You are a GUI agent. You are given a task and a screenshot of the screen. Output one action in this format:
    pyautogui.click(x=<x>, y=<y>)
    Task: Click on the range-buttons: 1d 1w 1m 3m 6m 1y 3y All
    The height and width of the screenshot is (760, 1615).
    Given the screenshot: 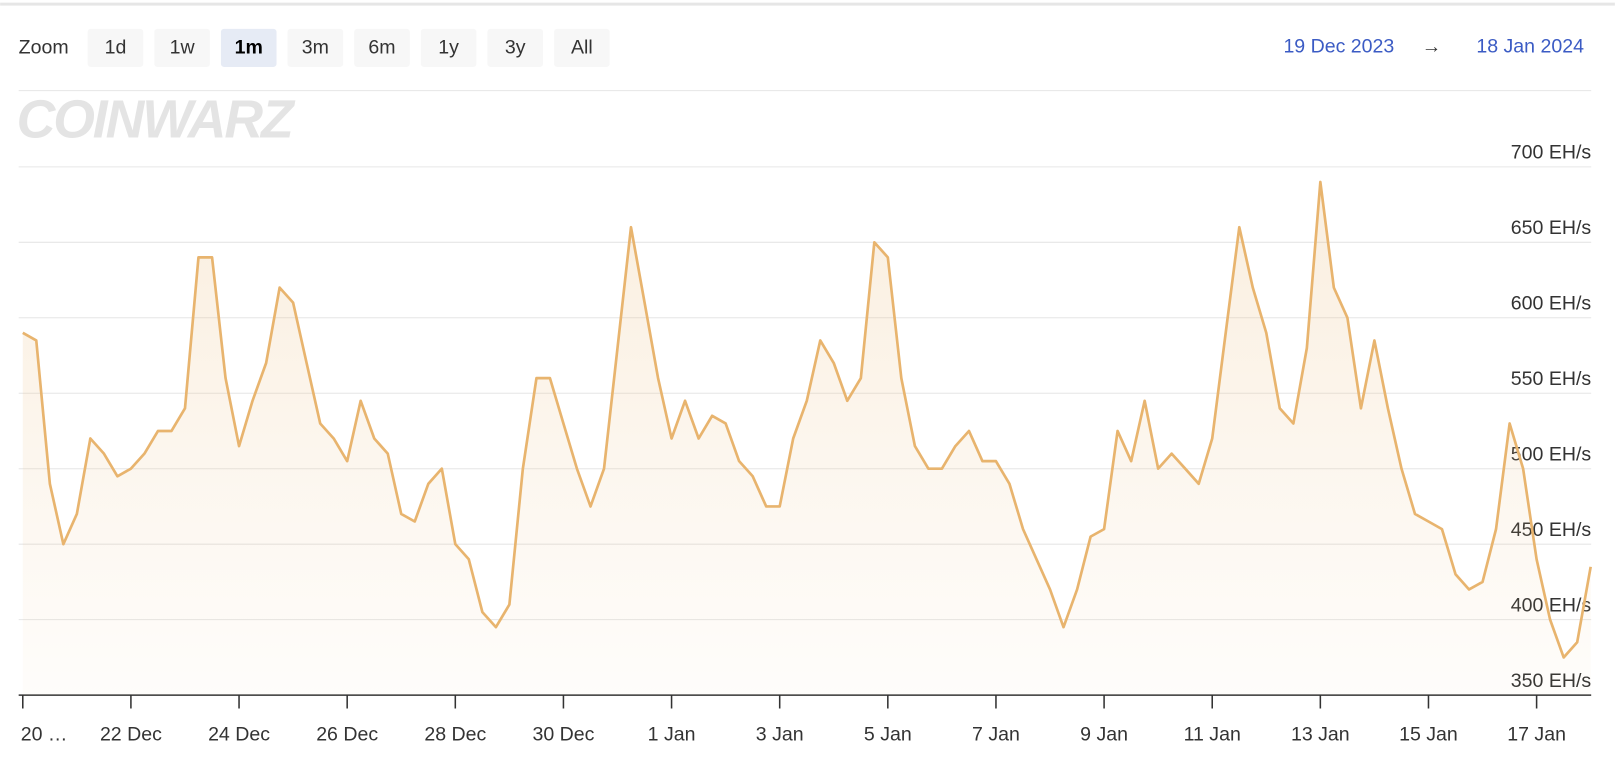 What is the action you would take?
    pyautogui.click(x=348, y=47)
    